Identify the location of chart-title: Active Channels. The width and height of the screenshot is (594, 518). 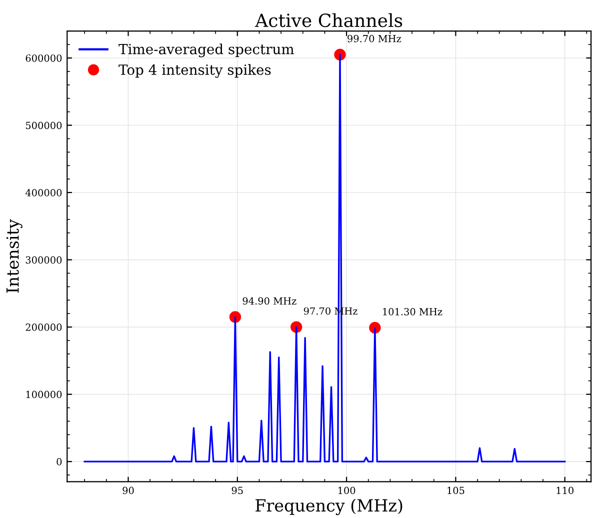
(328, 20).